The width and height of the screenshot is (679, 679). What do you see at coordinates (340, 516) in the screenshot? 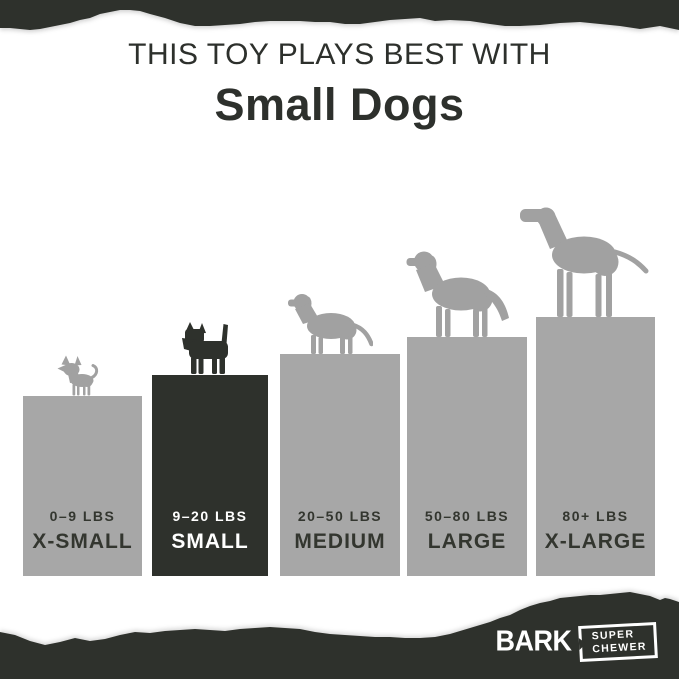
I see `weight-range-label: 20–50 LBS` at bounding box center [340, 516].